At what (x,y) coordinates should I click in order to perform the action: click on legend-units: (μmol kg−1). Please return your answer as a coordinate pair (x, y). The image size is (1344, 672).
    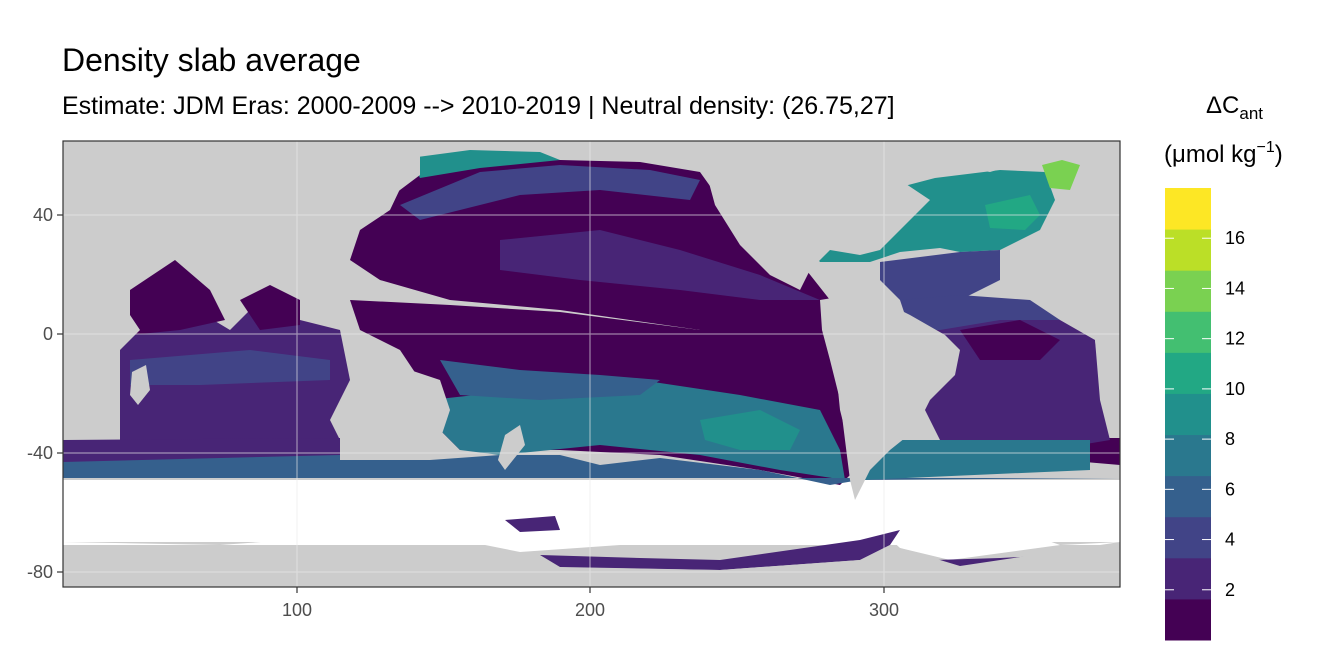
    Looking at the image, I should click on (1223, 153).